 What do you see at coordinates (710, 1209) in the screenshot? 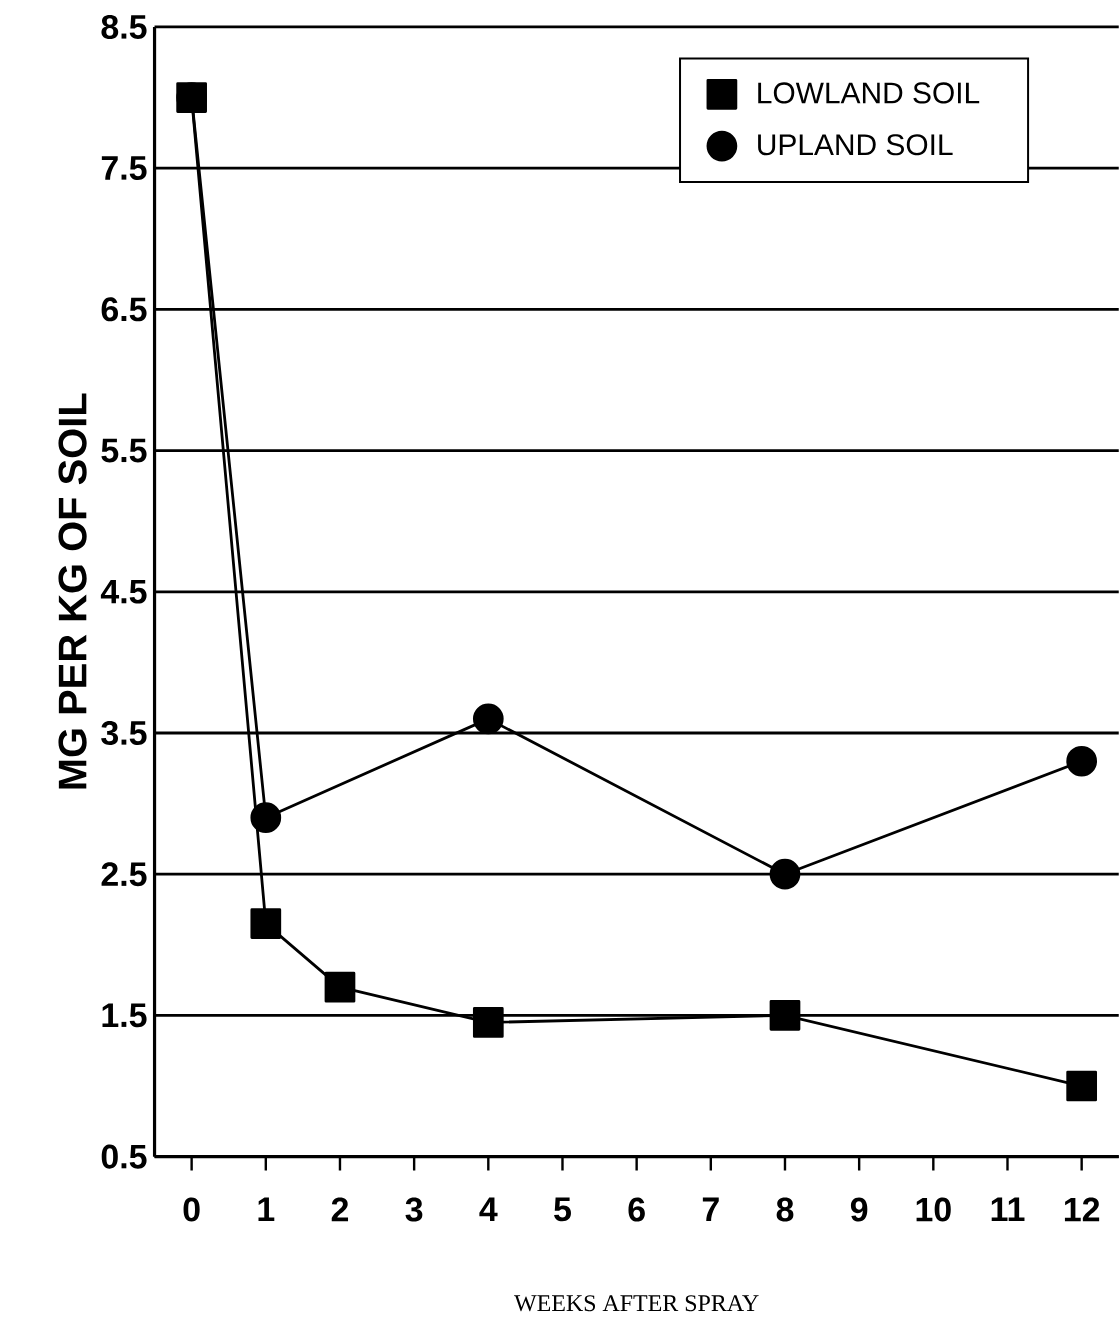
I see `x-tick-label: 7` at bounding box center [710, 1209].